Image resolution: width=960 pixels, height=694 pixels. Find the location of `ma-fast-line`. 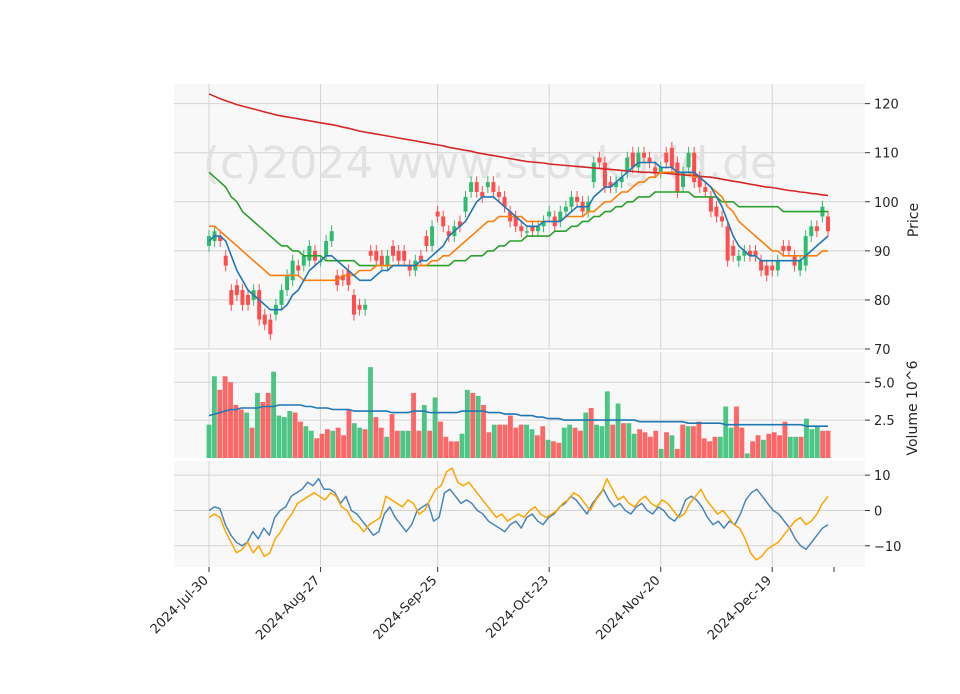

ma-fast-line is located at coordinates (518, 236).